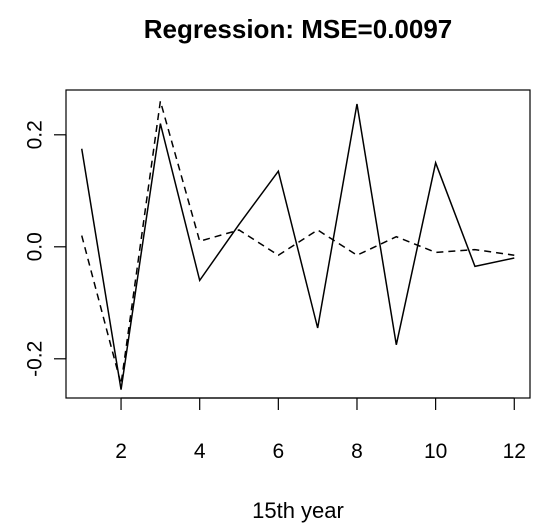 Image resolution: width=550 pixels, height=532 pixels. What do you see at coordinates (298, 29) in the screenshot?
I see `chart-title: Regression: MSE=0.0097` at bounding box center [298, 29].